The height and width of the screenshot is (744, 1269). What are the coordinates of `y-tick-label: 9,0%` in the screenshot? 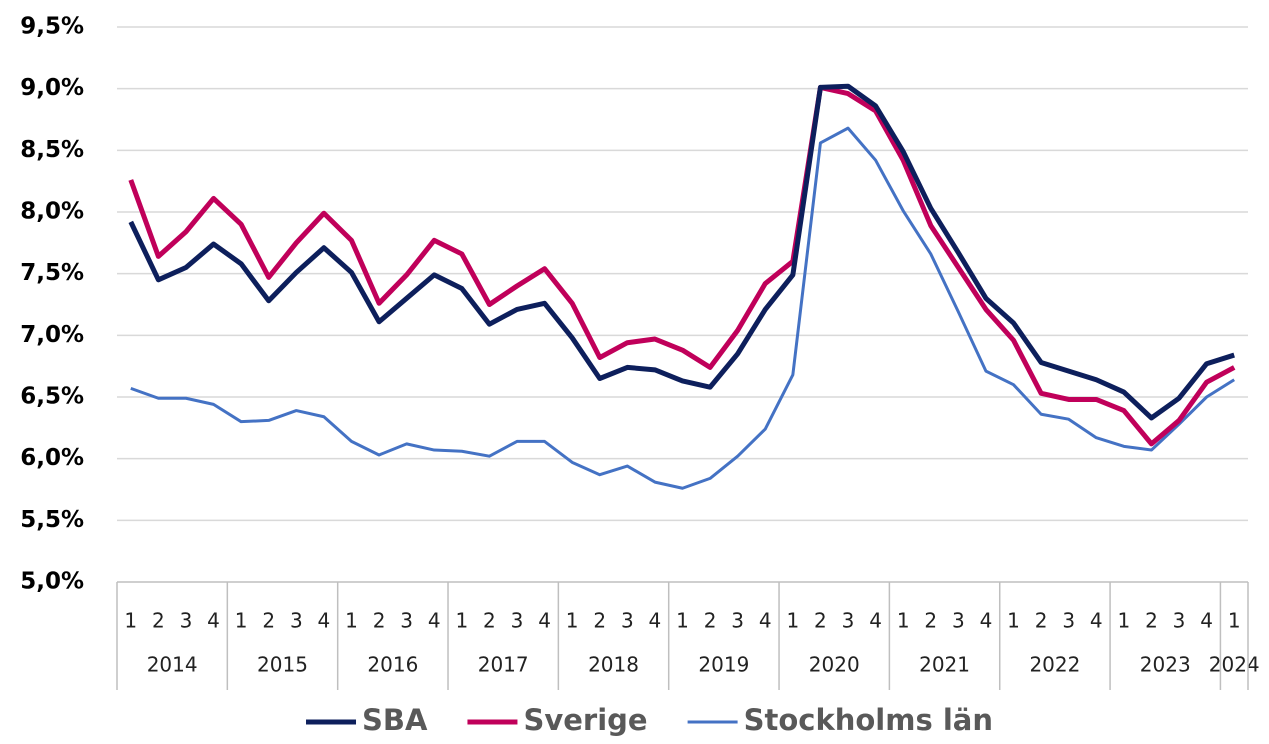 It's located at (52, 88).